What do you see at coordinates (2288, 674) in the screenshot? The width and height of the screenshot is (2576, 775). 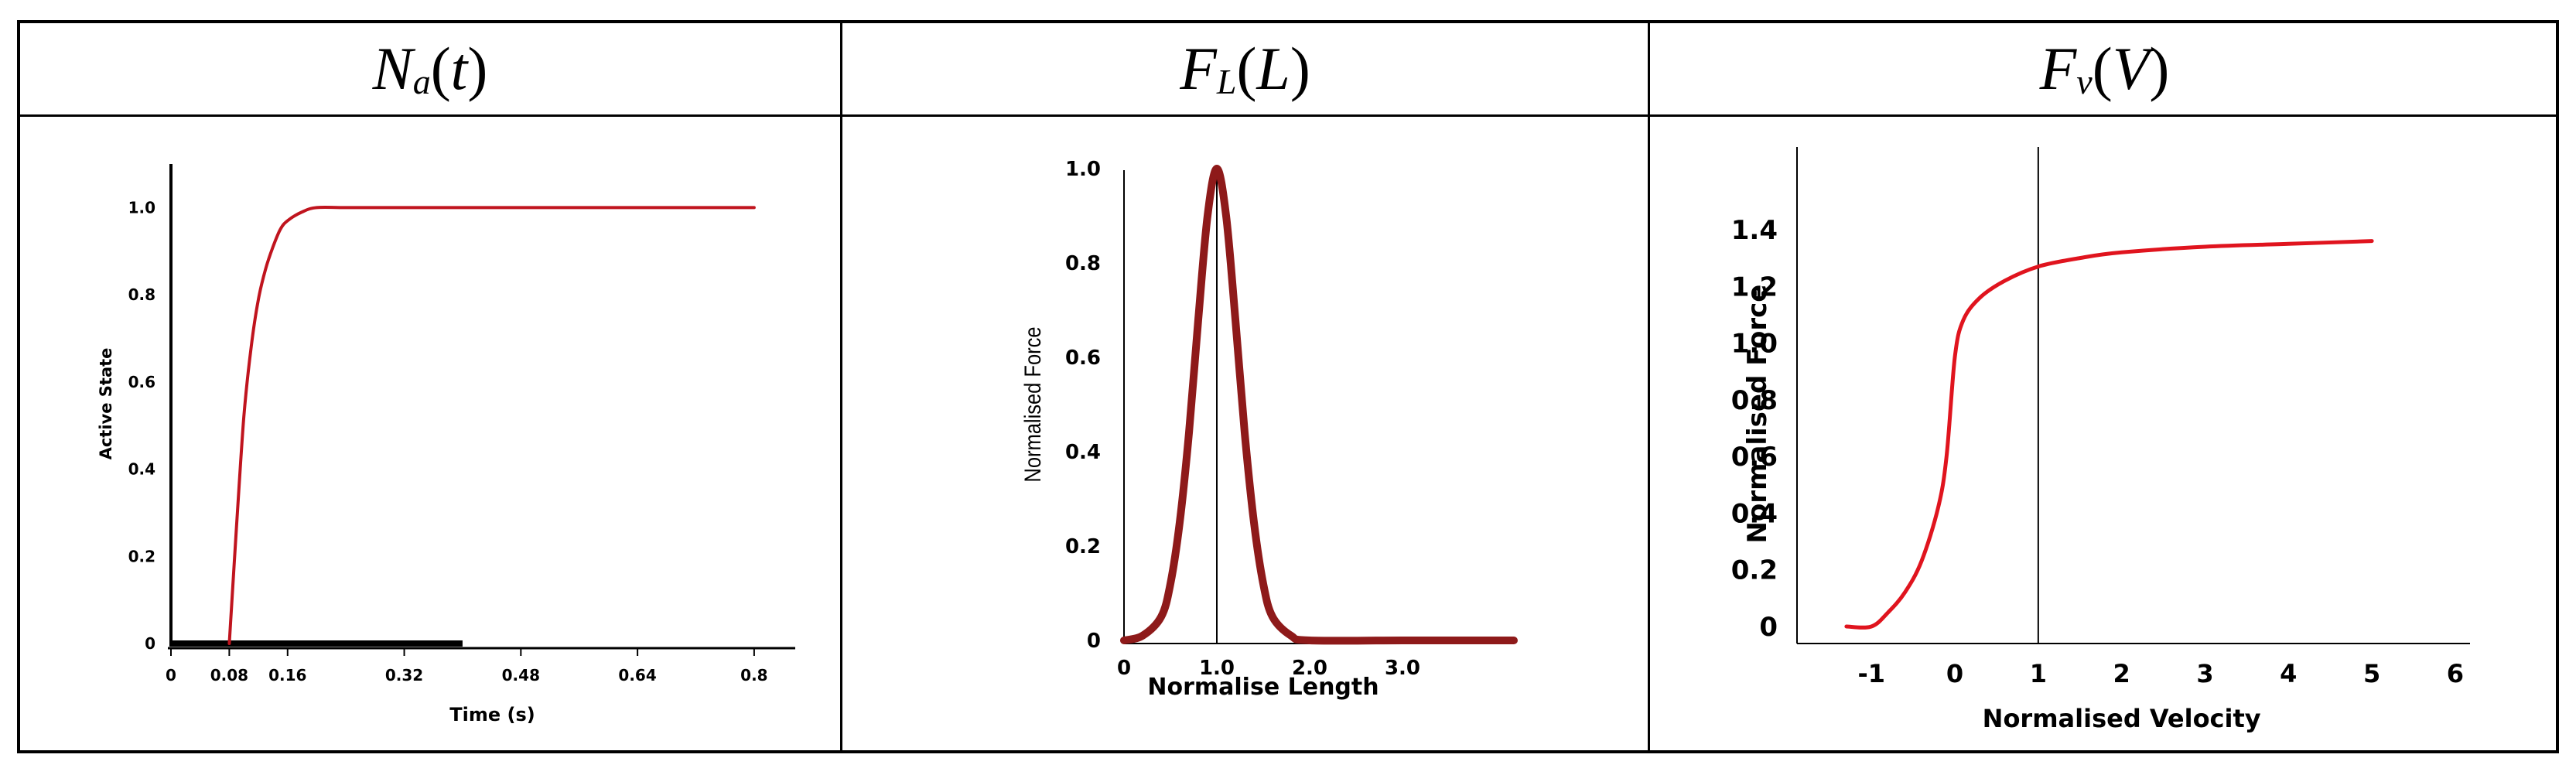 I see `x-tick-label: 4` at bounding box center [2288, 674].